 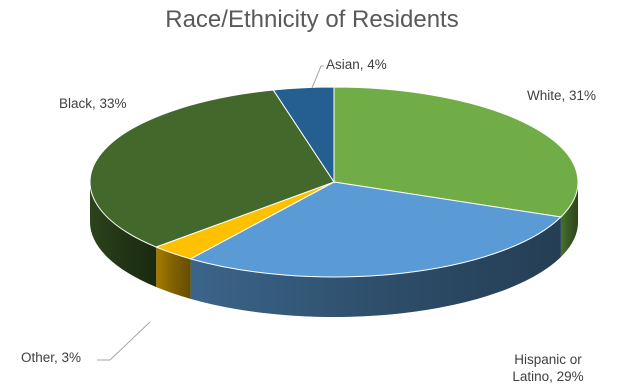 I want to click on data-label-asian: Asian, 4%, so click(x=356, y=64).